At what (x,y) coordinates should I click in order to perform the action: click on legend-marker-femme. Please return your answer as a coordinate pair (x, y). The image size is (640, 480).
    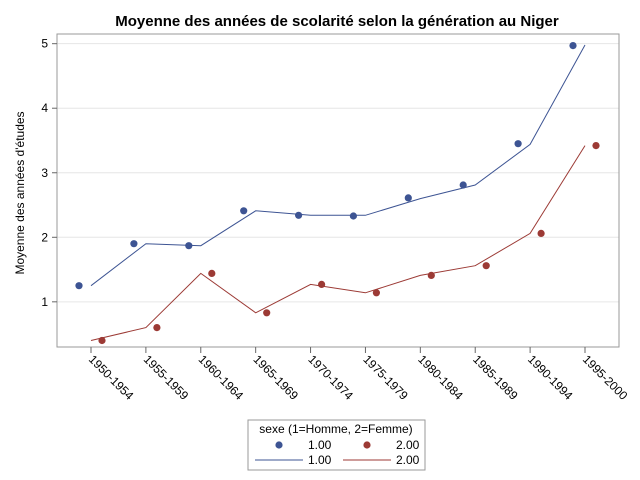
    Looking at the image, I should click on (367, 445).